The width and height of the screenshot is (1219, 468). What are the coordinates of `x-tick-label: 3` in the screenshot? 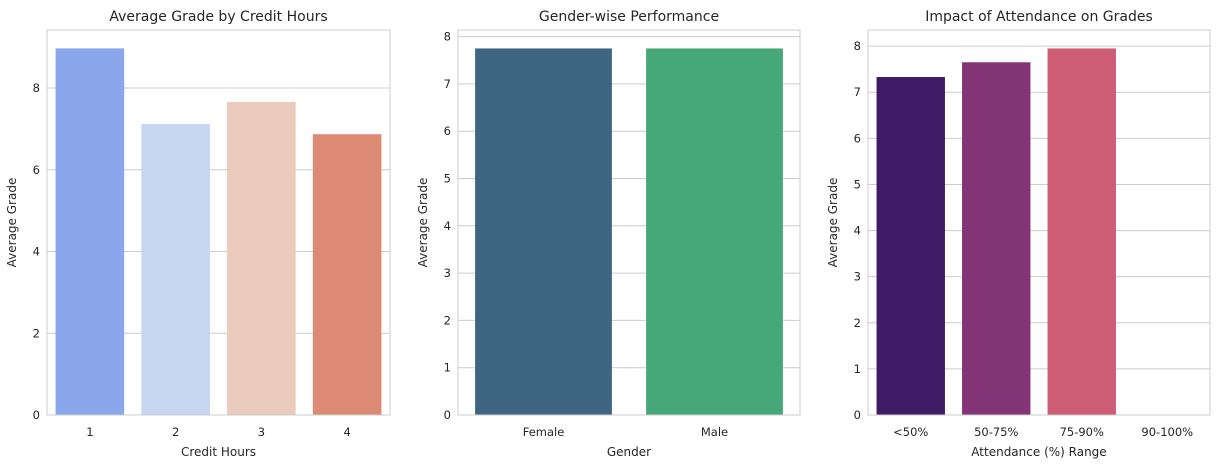 It's located at (261, 432).